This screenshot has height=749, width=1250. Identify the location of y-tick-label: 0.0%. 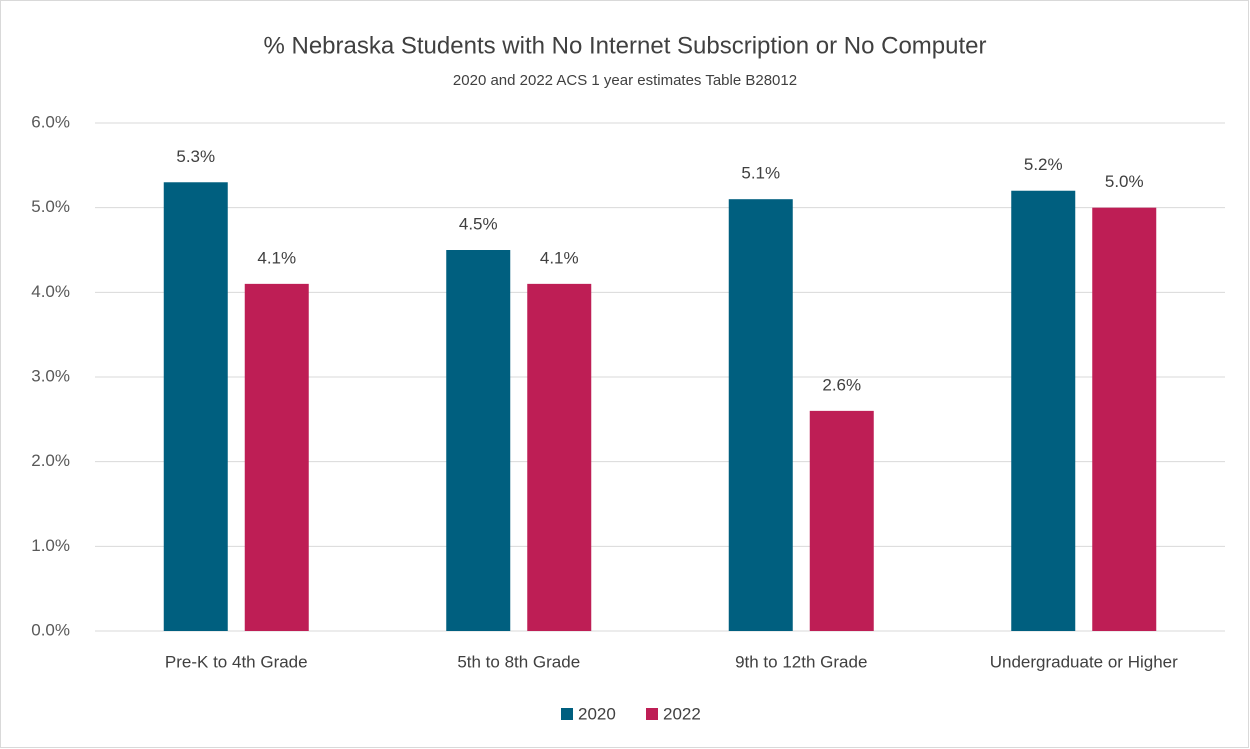
(50, 629).